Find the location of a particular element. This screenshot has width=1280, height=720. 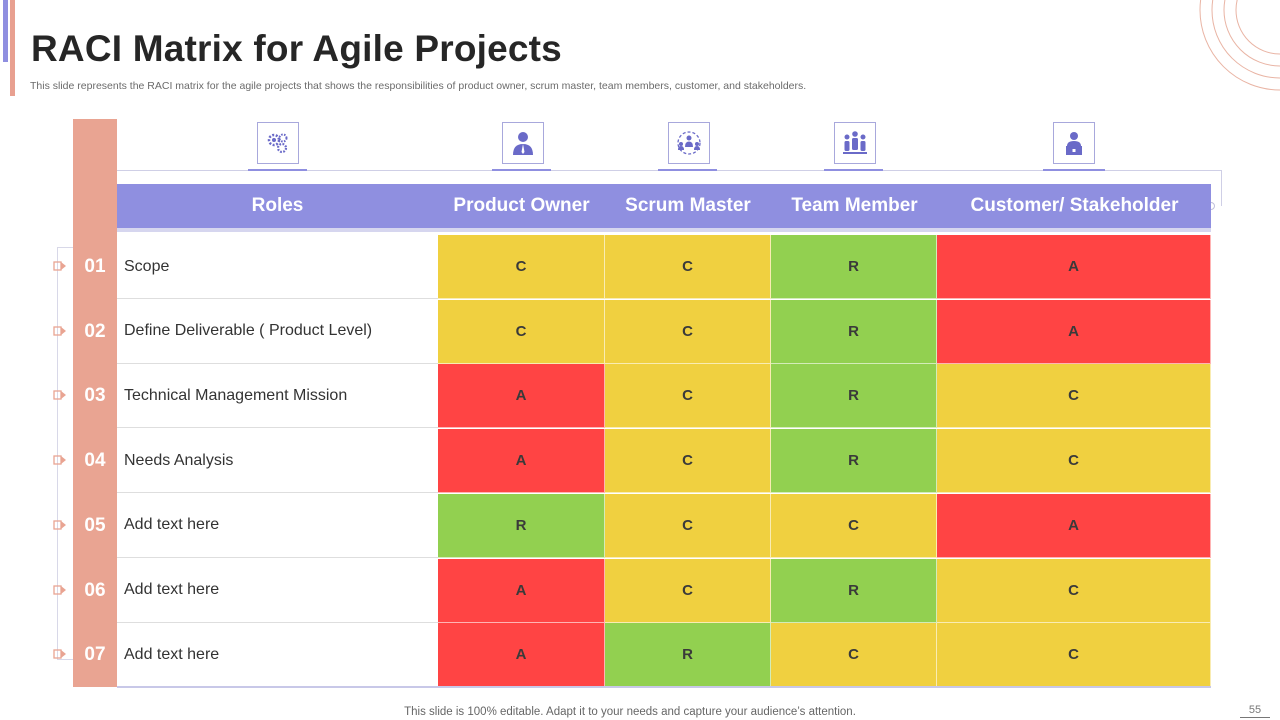

header-underline is located at coordinates (664, 230).